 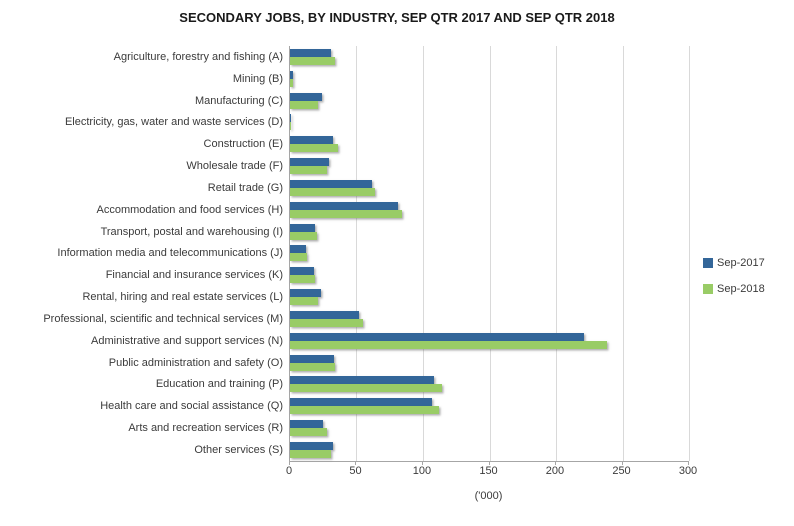 I want to click on x-tick-label: 50, so click(x=355, y=471).